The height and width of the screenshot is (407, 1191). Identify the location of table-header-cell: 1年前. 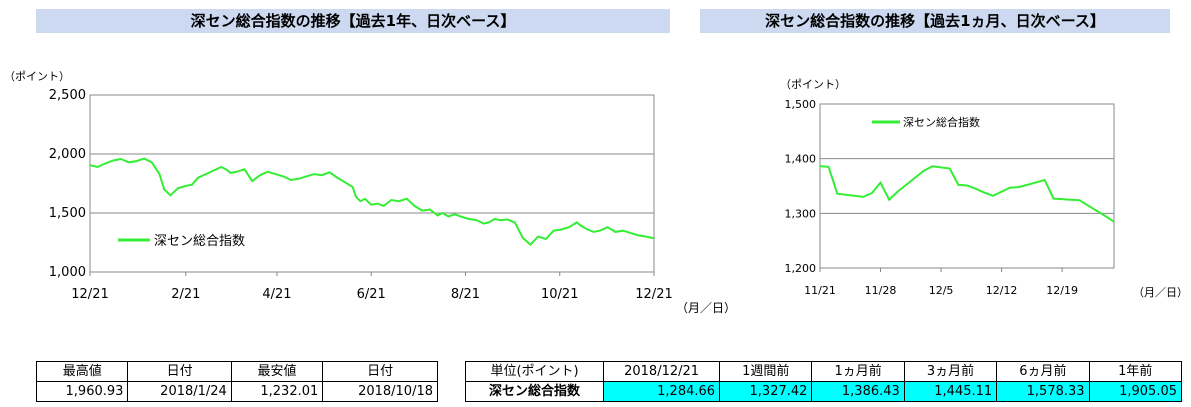
(1135, 371).